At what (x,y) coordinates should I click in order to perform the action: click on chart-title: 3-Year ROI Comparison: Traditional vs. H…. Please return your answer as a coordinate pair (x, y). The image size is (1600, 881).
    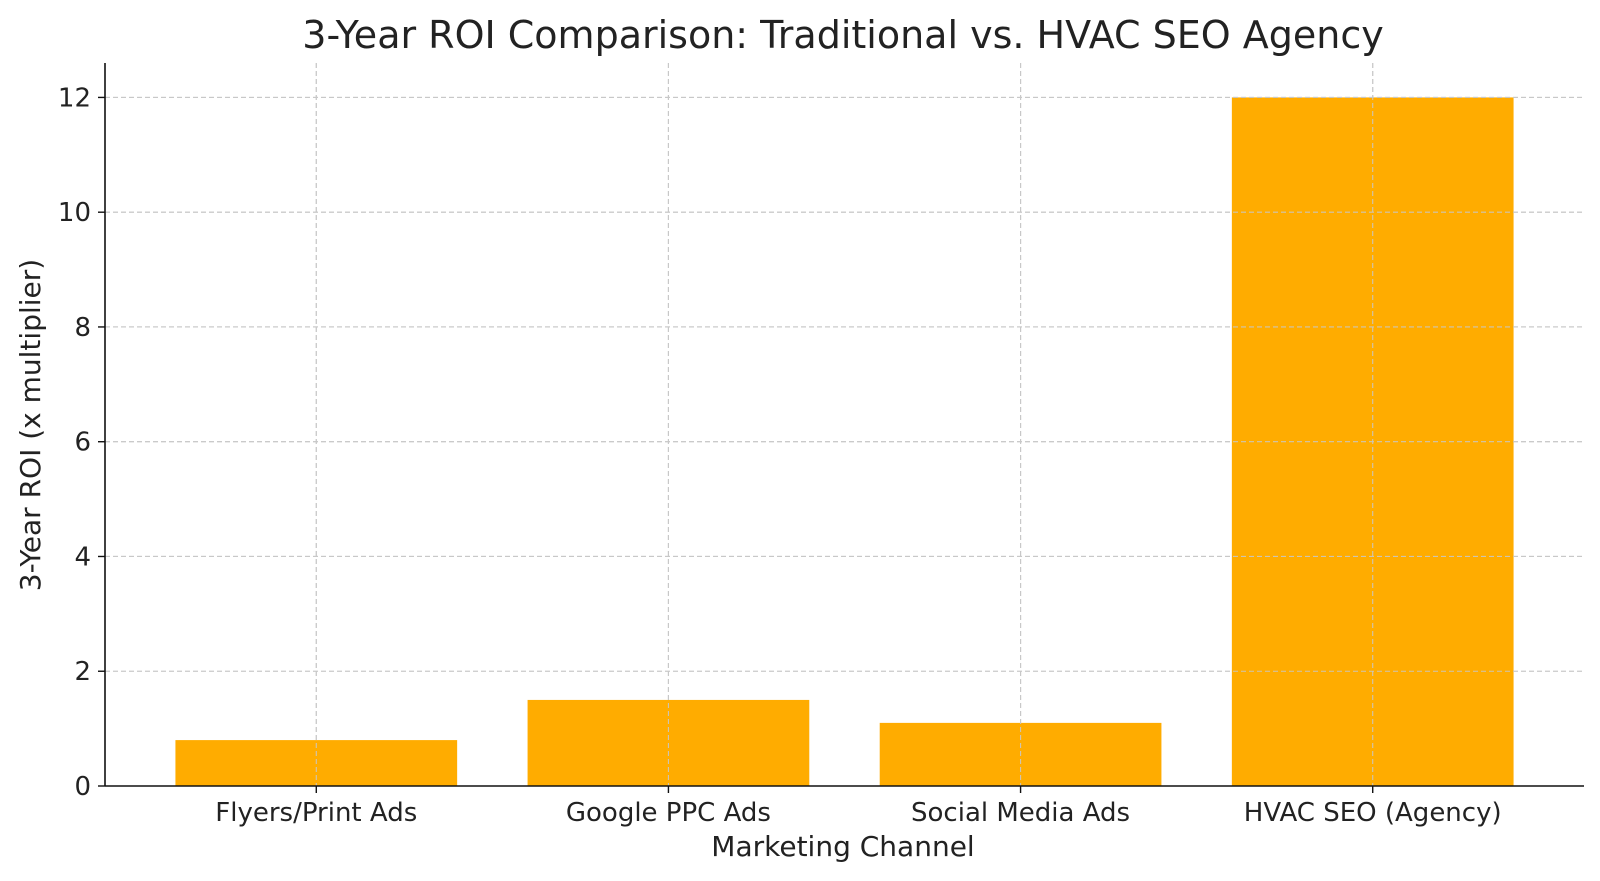
    Looking at the image, I should click on (842, 35).